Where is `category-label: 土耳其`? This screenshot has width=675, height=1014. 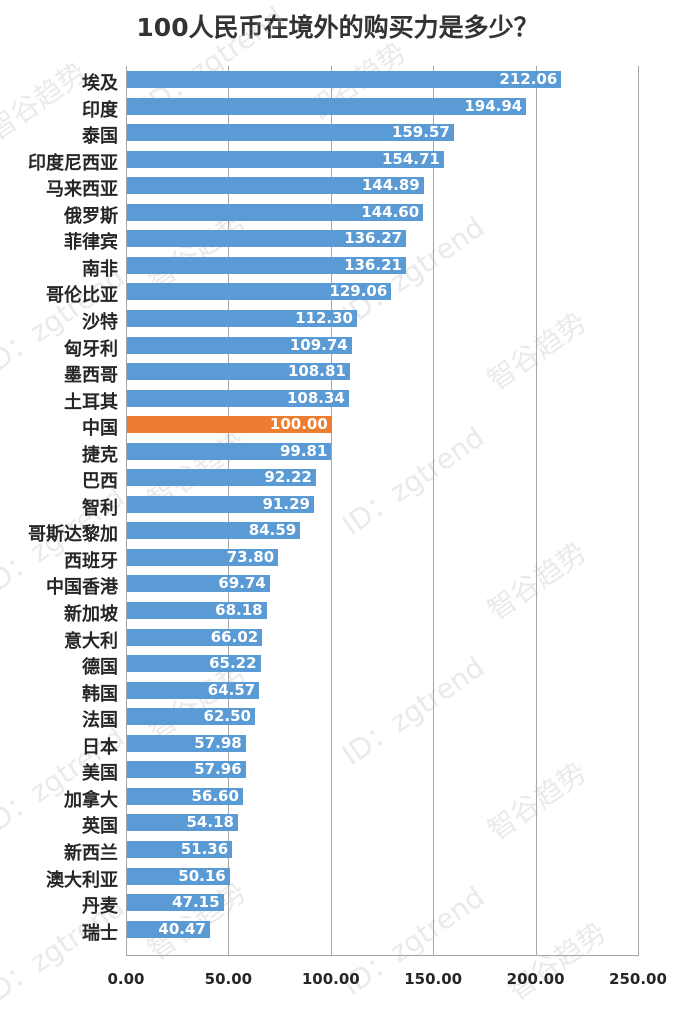
category-label: 土耳其 is located at coordinates (91, 402).